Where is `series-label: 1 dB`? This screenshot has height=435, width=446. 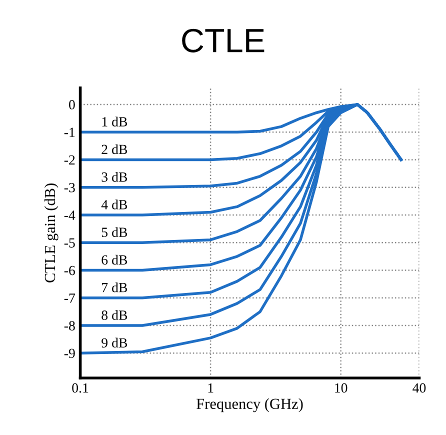
series-label: 1 dB is located at coordinates (115, 121).